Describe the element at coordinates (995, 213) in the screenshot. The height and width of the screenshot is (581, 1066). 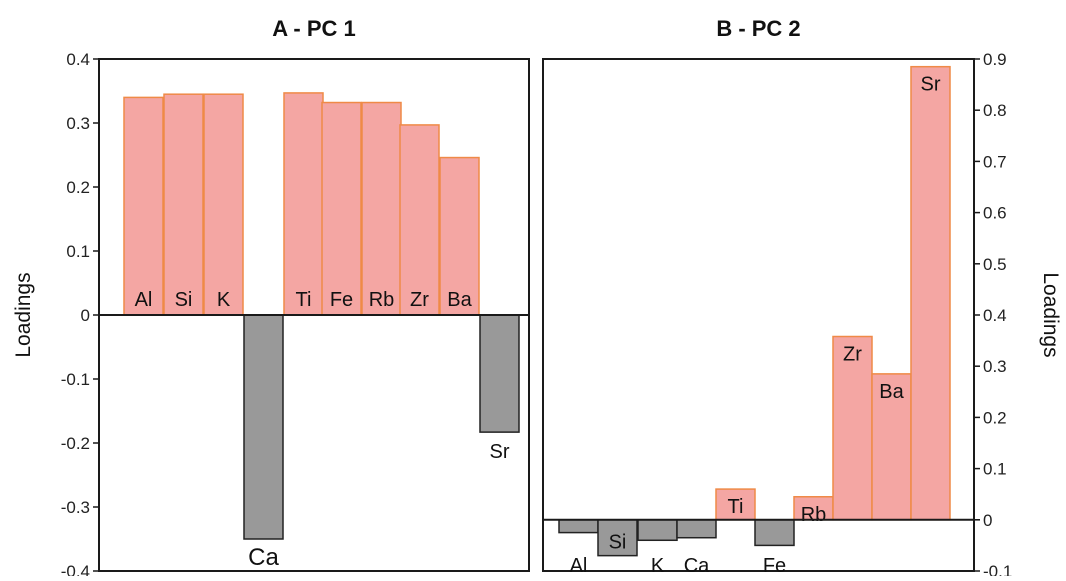
I see `y-tick-label: 0.6` at that location.